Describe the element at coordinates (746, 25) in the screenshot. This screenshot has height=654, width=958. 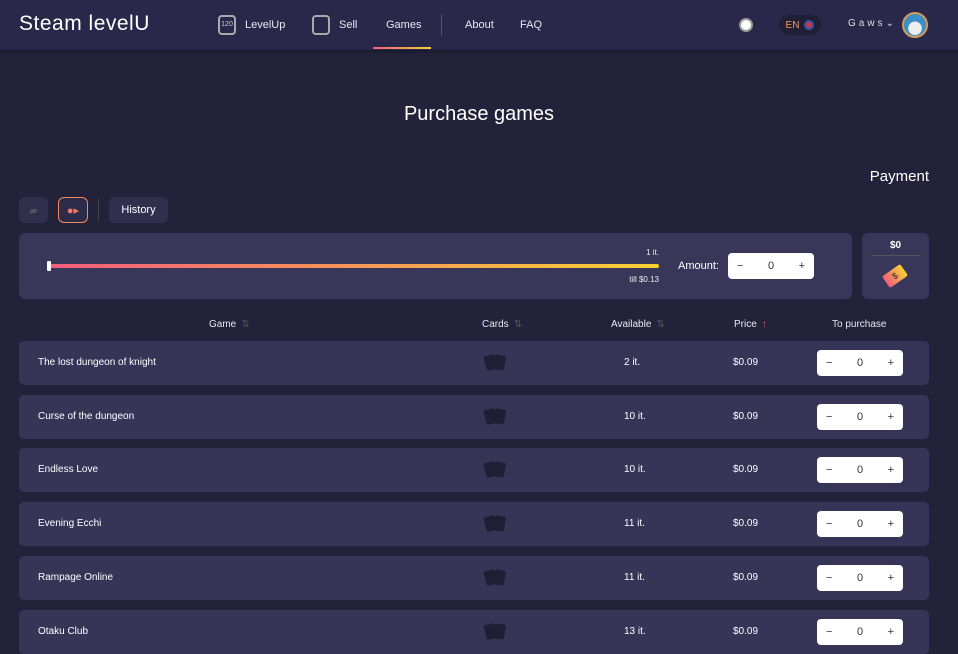
I see `theme-toggle` at that location.